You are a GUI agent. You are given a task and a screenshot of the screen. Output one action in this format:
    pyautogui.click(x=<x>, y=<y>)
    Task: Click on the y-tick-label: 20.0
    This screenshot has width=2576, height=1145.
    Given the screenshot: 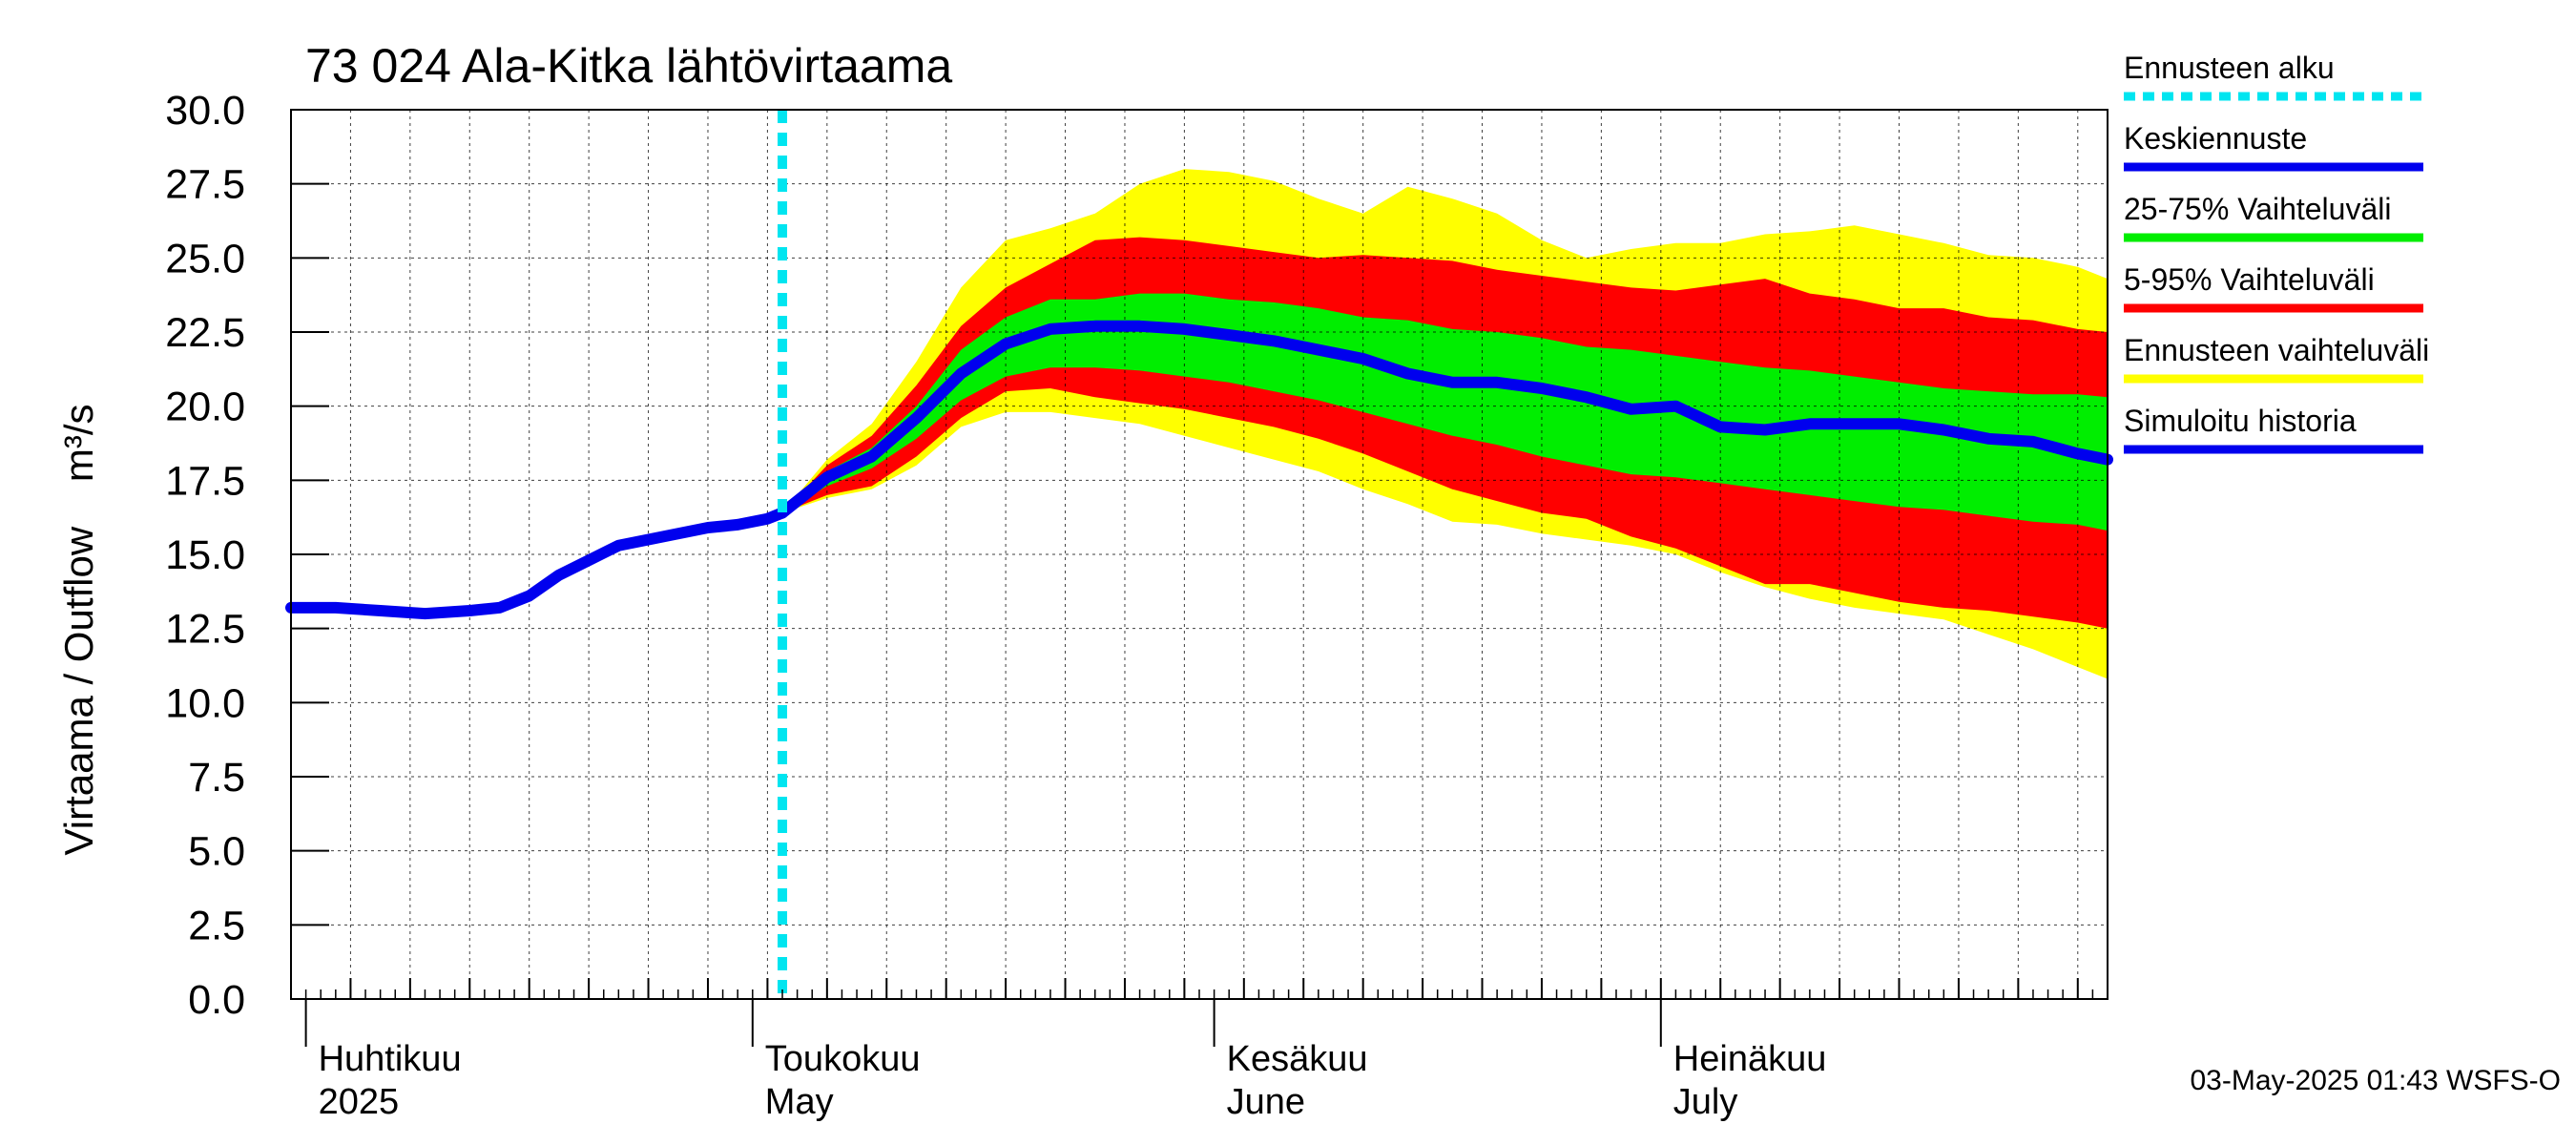 What is the action you would take?
    pyautogui.click(x=205, y=407)
    